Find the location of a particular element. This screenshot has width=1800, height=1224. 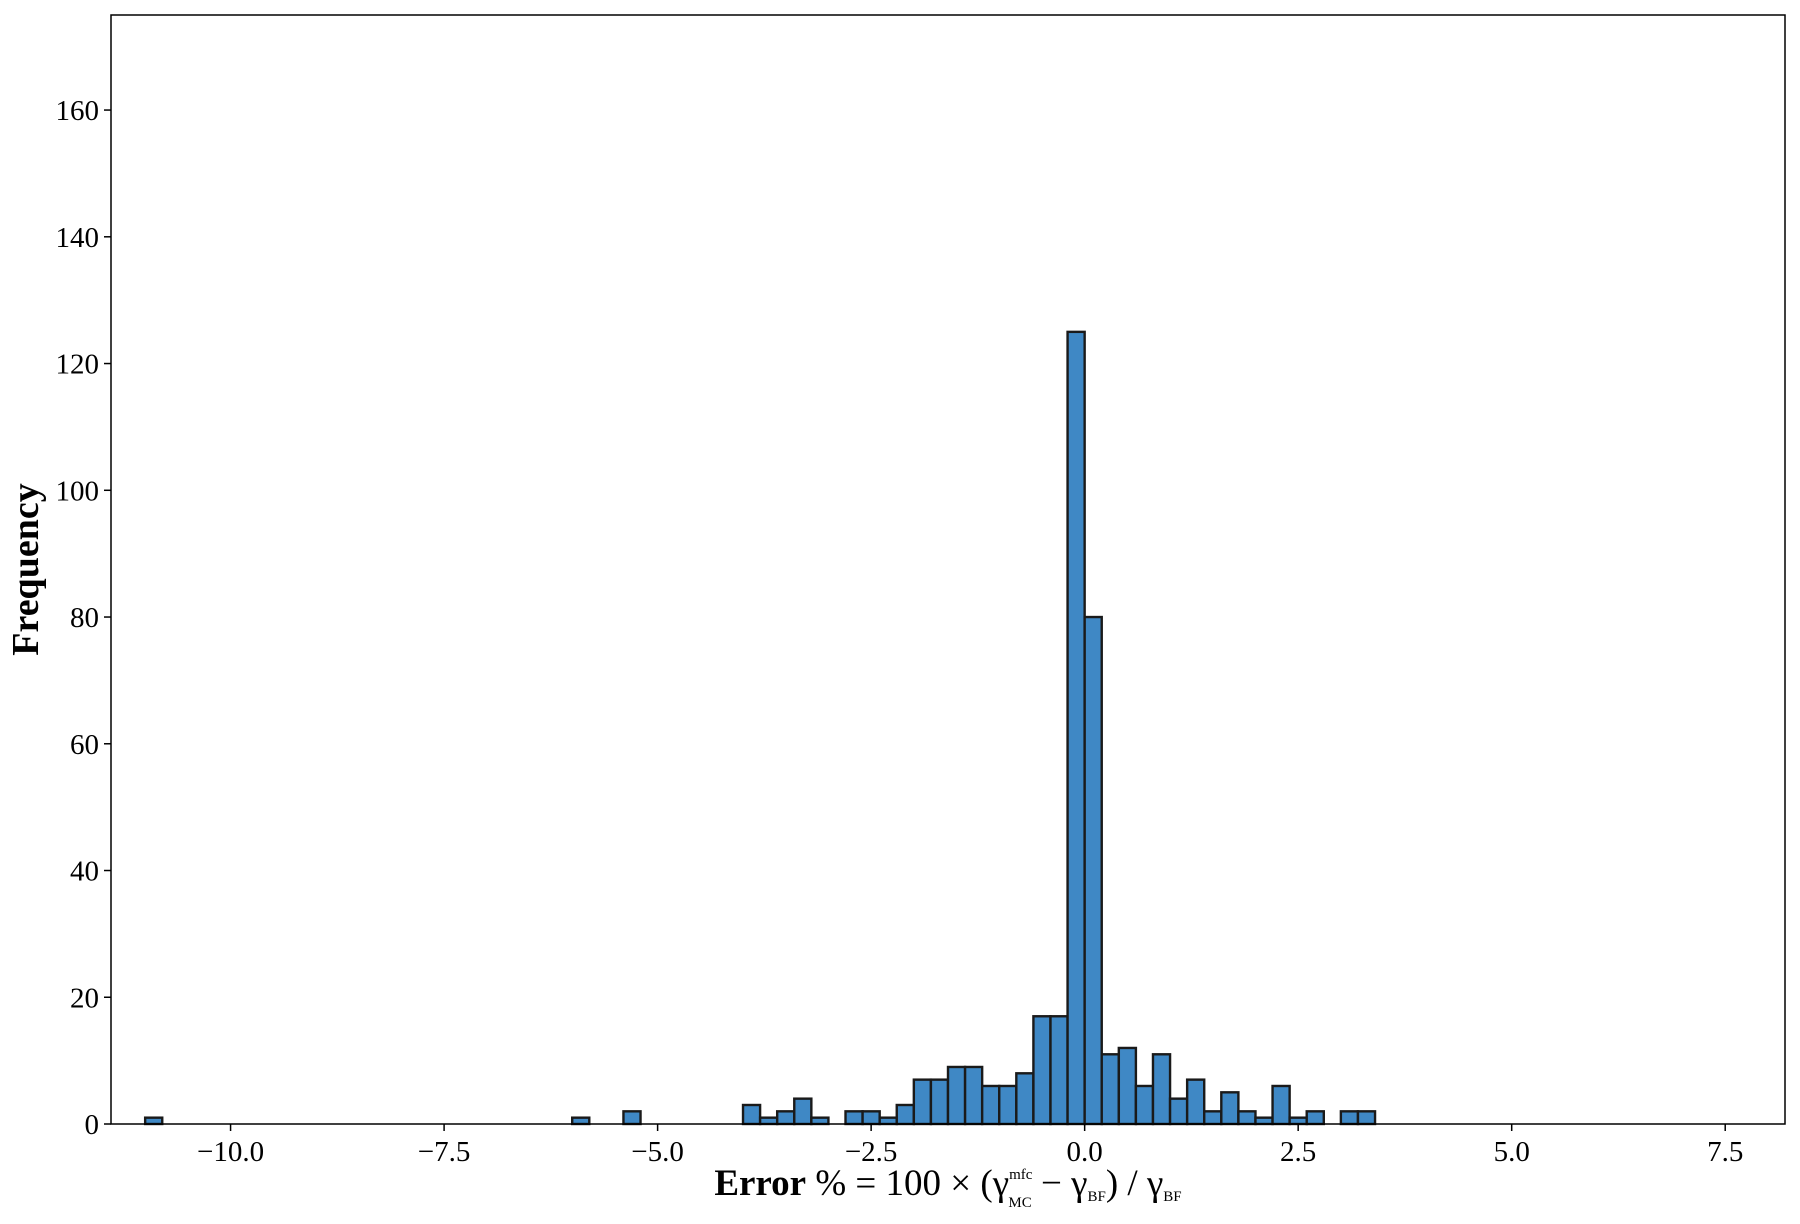

x-tick-label: 2.5 is located at coordinates (1298, 1152).